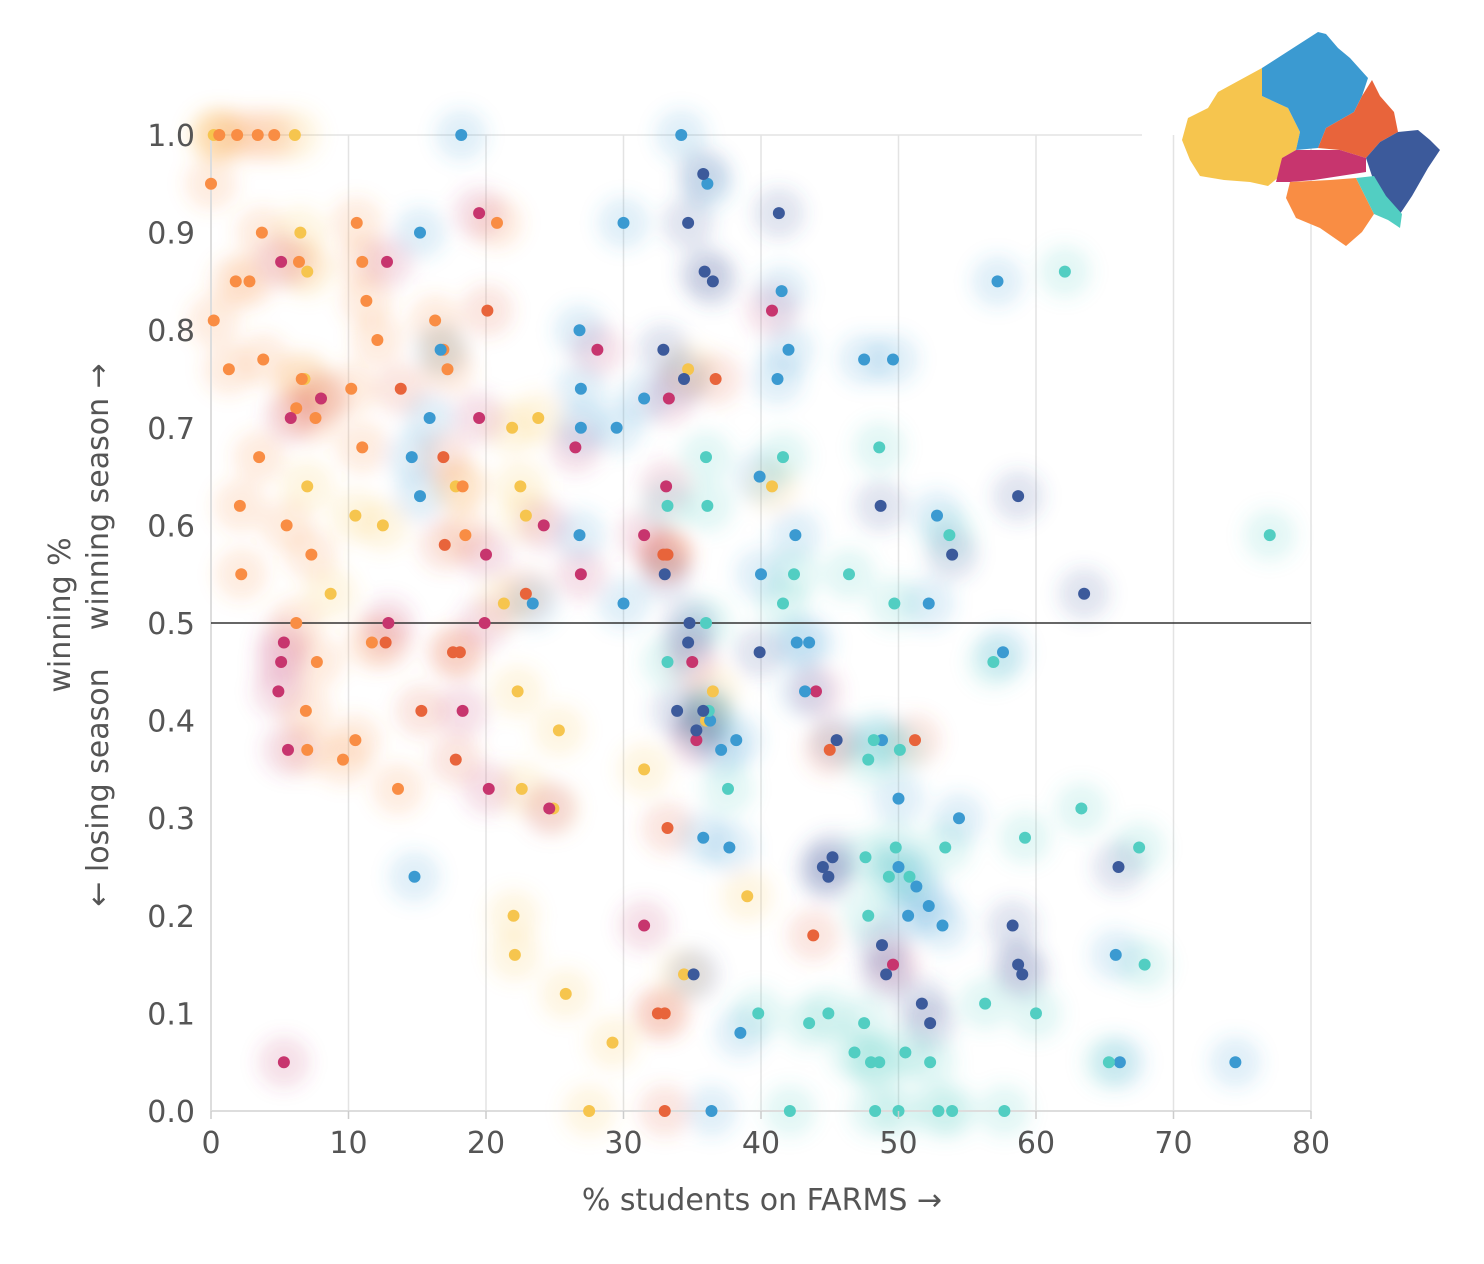  Describe the element at coordinates (171, 331) in the screenshot. I see `y-tick-label: 0.8` at that location.